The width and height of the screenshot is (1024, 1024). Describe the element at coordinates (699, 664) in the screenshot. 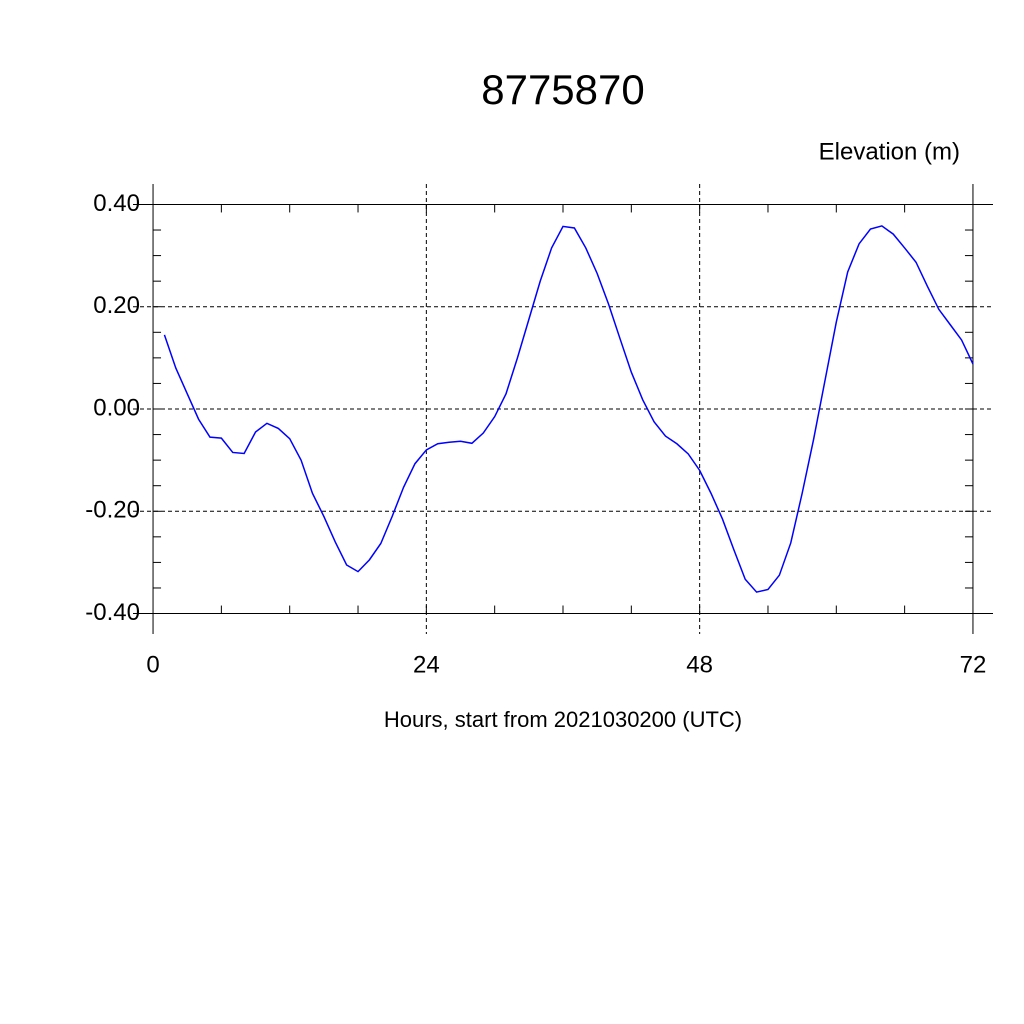

I see `x-tick-label: 48` at that location.